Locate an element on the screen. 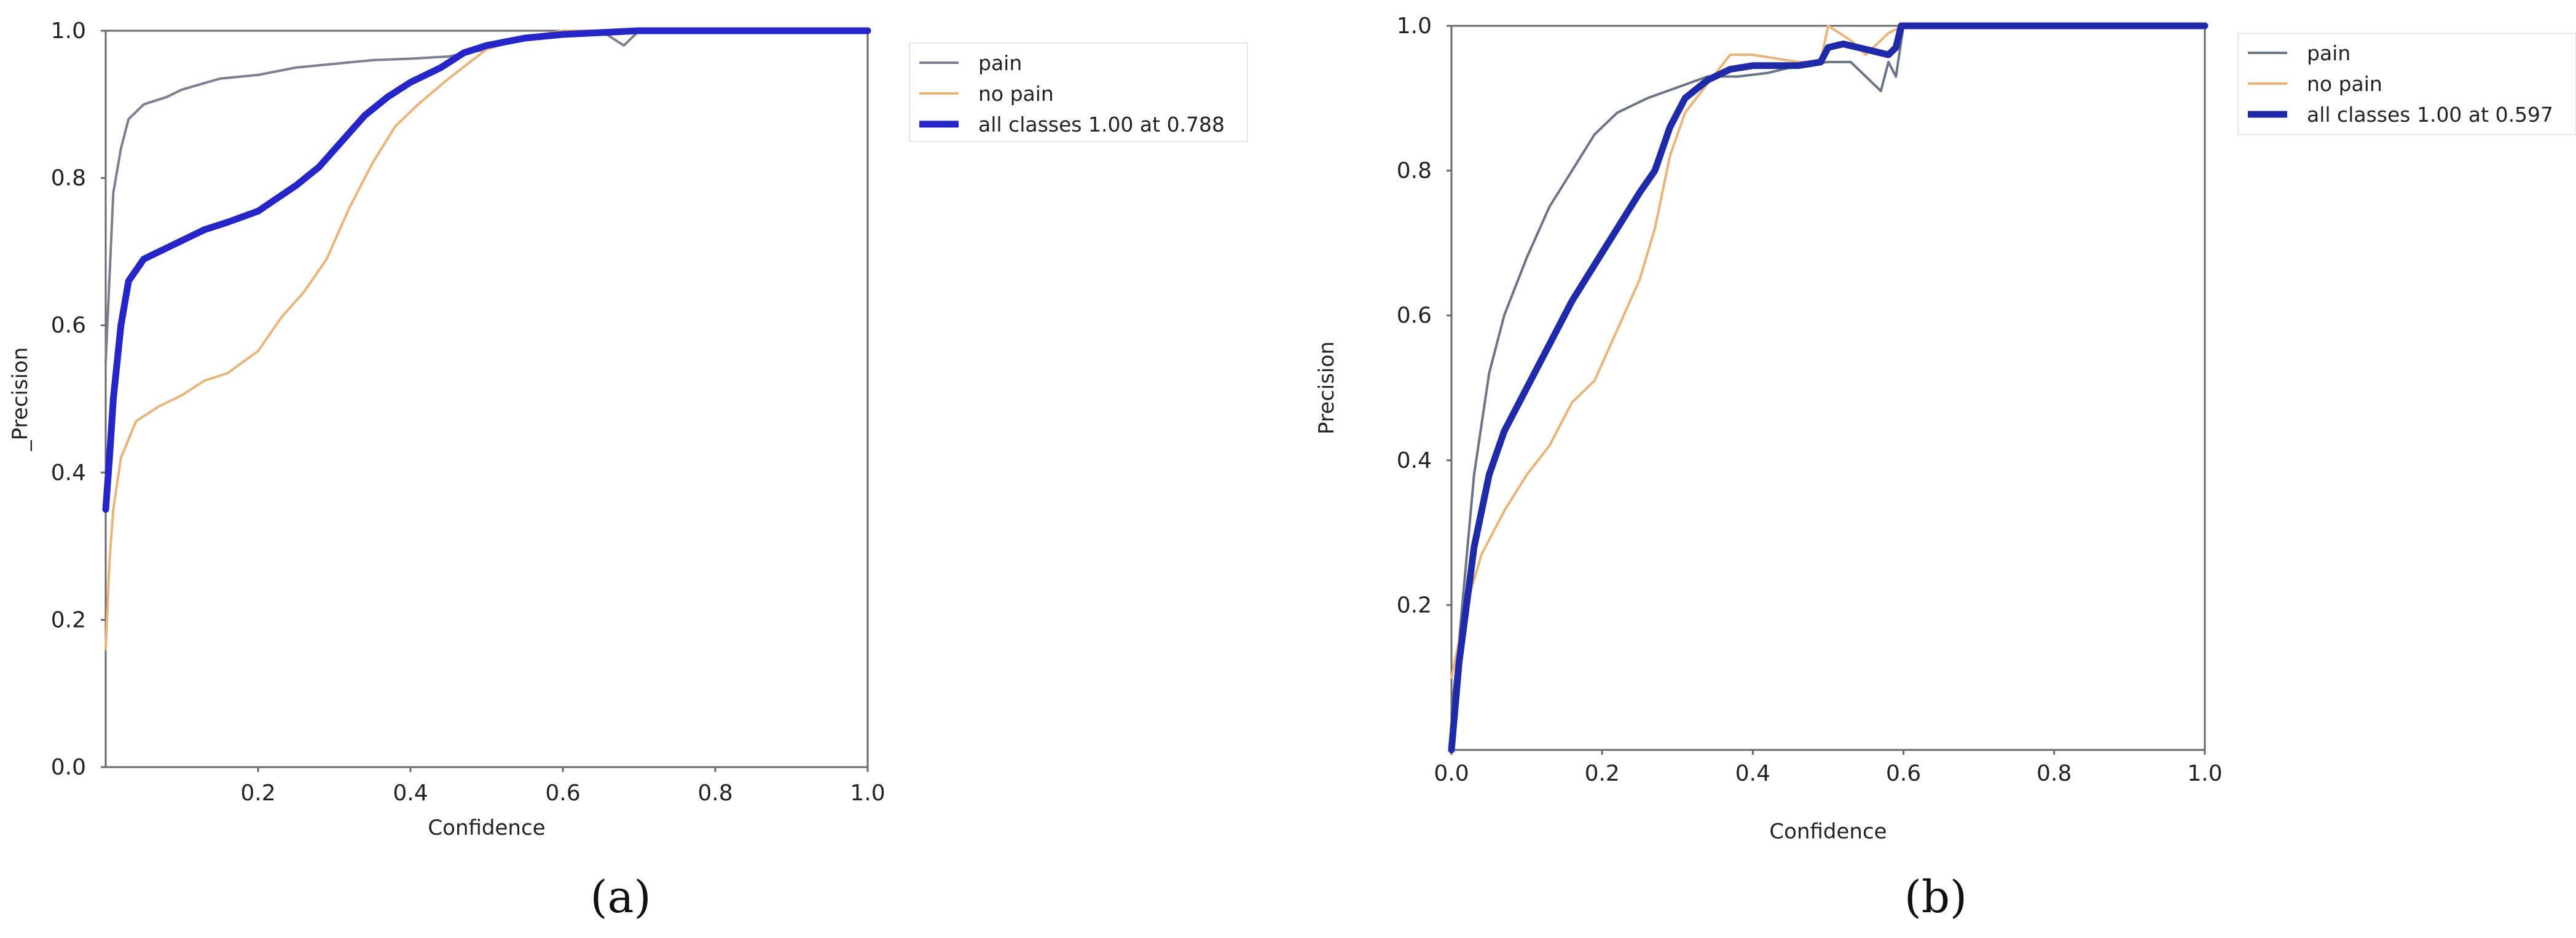  y-axis-label: Precision is located at coordinates (1326, 388).